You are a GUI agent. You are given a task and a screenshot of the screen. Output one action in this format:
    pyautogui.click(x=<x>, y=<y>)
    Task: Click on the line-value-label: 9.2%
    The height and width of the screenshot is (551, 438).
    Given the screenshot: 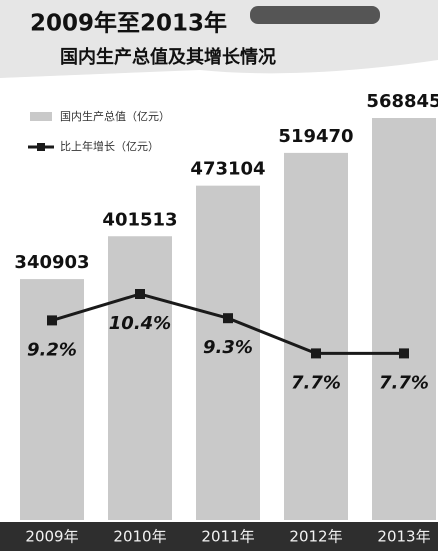 What is the action you would take?
    pyautogui.click(x=52, y=349)
    